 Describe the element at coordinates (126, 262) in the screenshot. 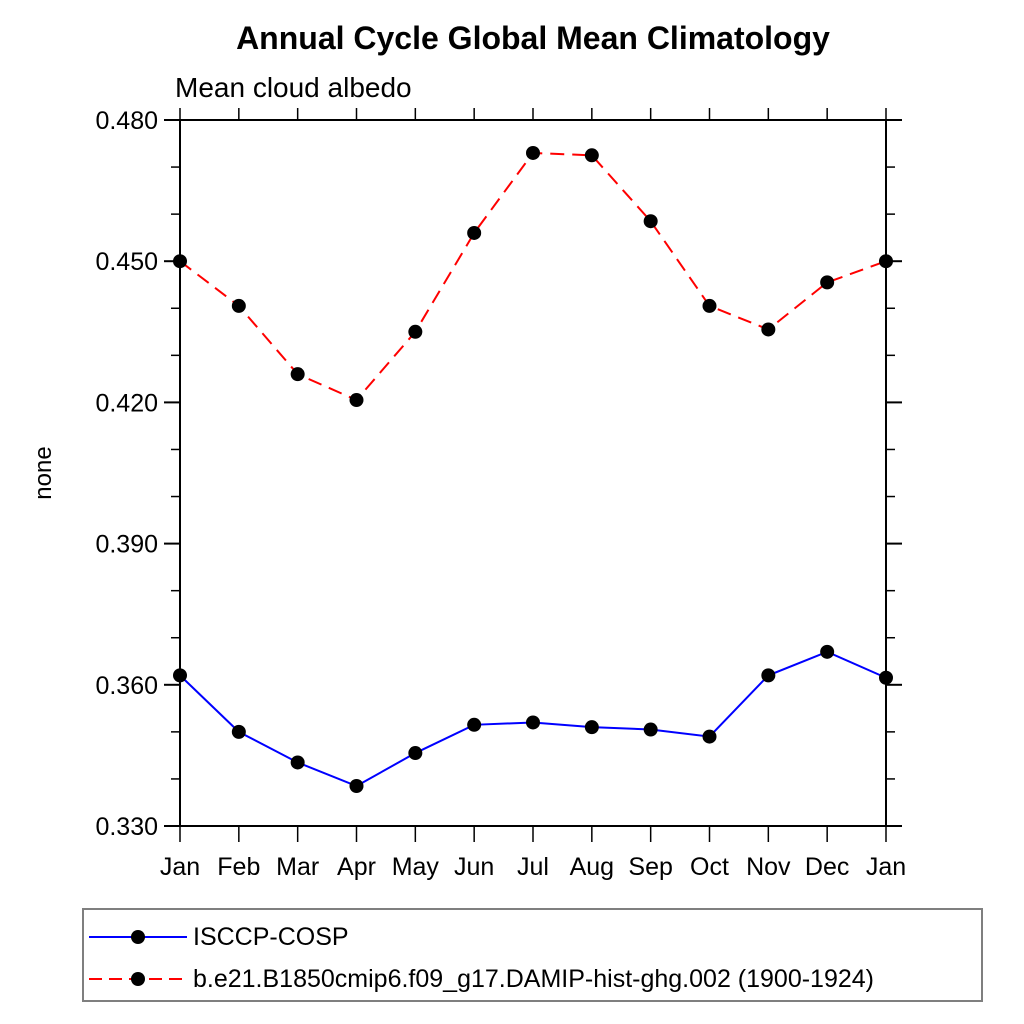

I see `y-tick-label: 0.450` at that location.